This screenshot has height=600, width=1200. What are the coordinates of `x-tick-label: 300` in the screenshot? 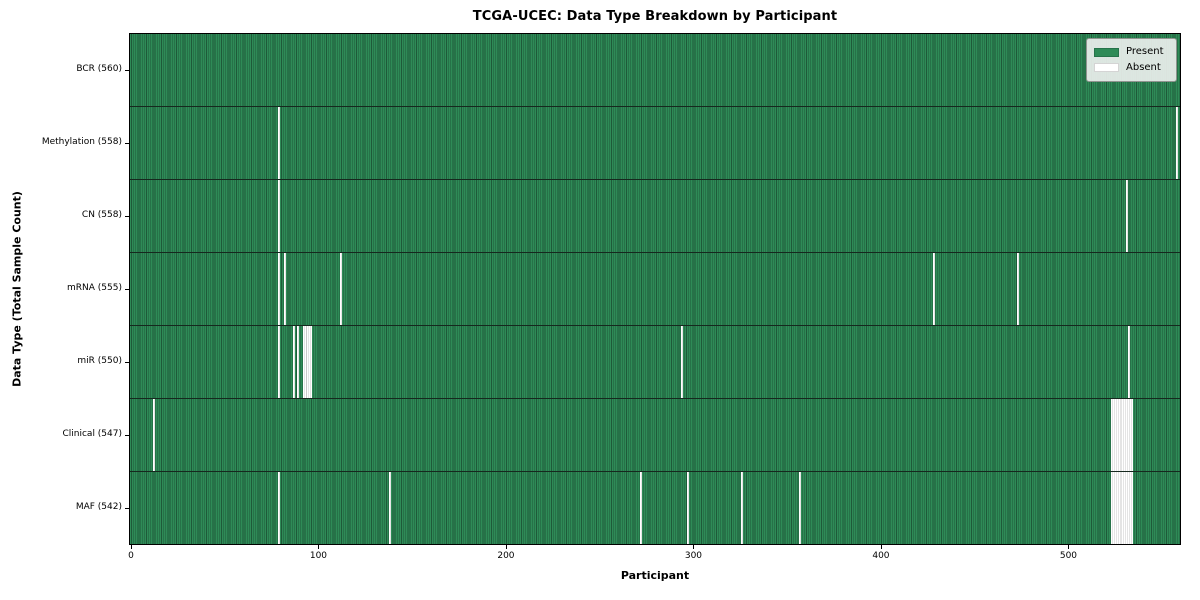 It's located at (693, 556).